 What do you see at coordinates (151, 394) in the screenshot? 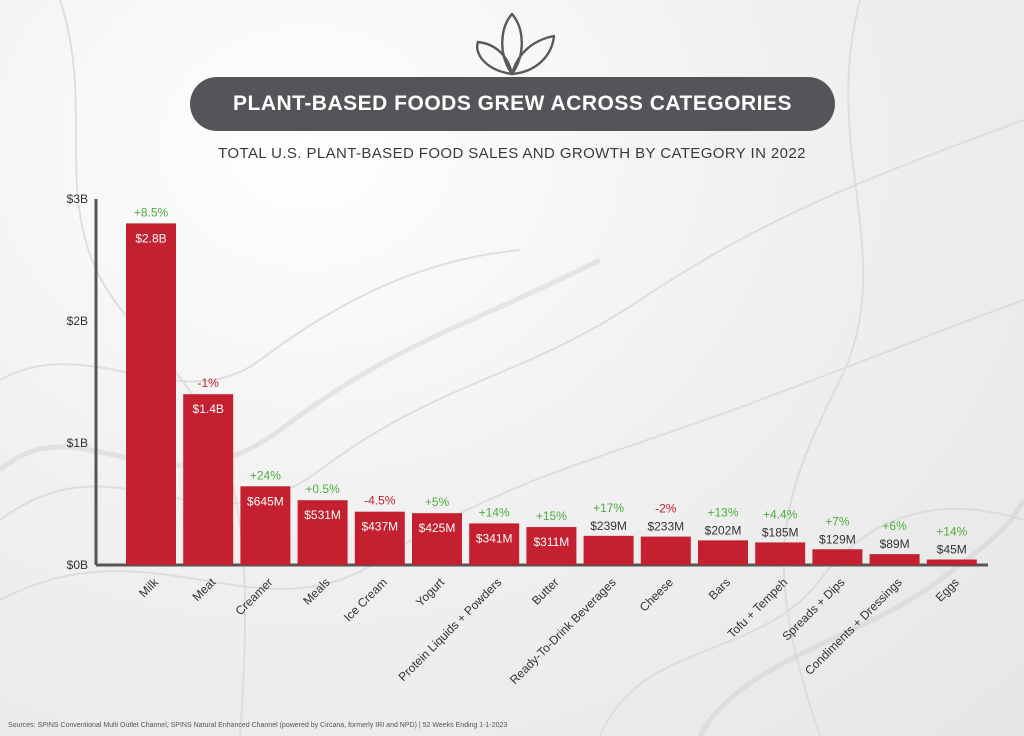
I see `bar-milk` at bounding box center [151, 394].